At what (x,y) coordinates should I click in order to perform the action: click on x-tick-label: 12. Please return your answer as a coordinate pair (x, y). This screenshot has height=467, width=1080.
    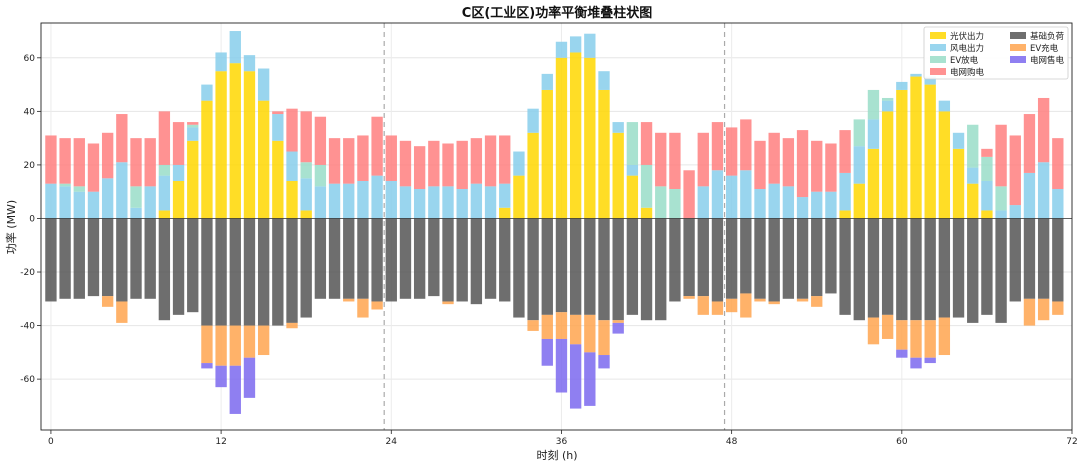
    Looking at the image, I should click on (220, 442).